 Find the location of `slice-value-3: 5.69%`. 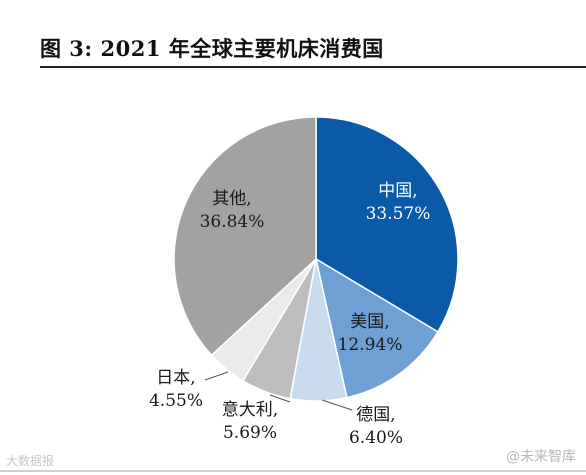

slice-value-3: 5.69% is located at coordinates (250, 433).